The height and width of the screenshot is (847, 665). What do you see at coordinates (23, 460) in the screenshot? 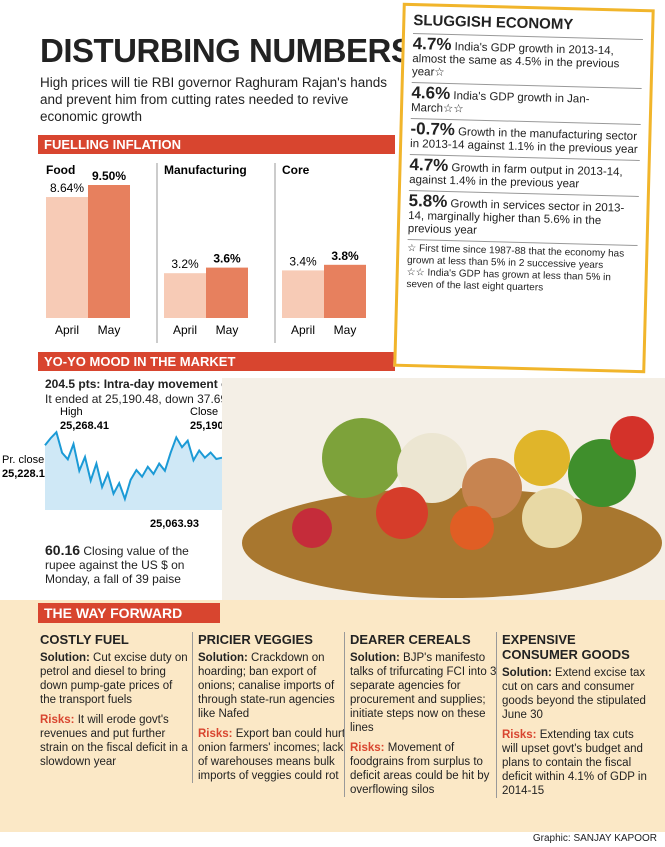
I see `annotation-name: Pr. close` at bounding box center [23, 460].